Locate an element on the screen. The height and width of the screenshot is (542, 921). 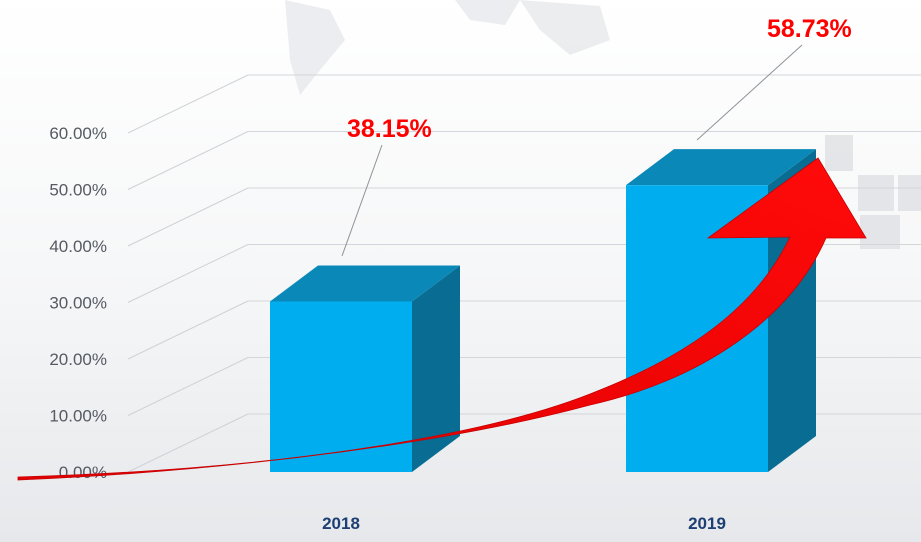
bar-front is located at coordinates (341, 386).